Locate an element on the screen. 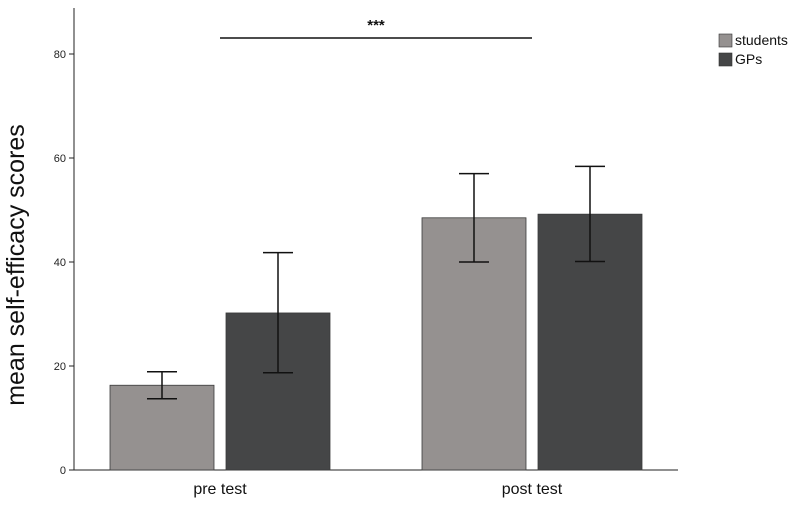 This screenshot has height=505, width=800. y-tick-label-40: 40 is located at coordinates (60, 263).